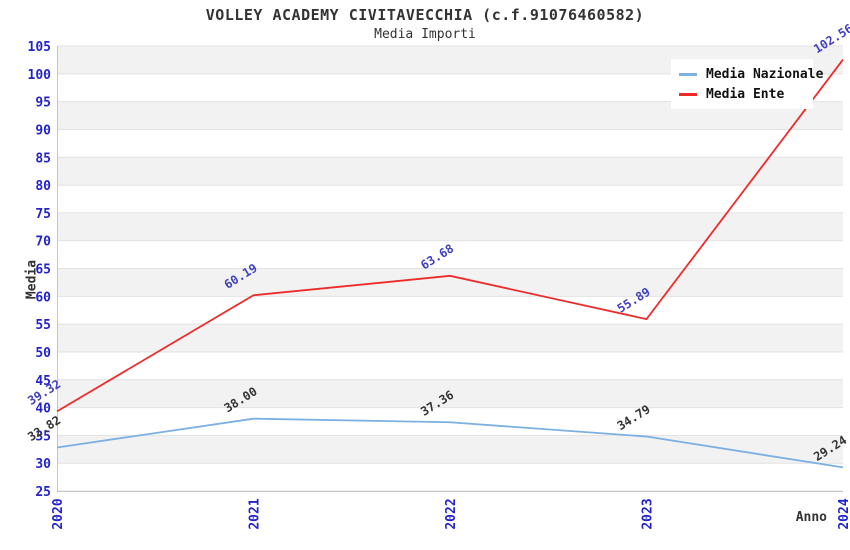 The height and width of the screenshot is (550, 850). Describe the element at coordinates (43, 353) in the screenshot. I see `y-tick-label: 50` at that location.